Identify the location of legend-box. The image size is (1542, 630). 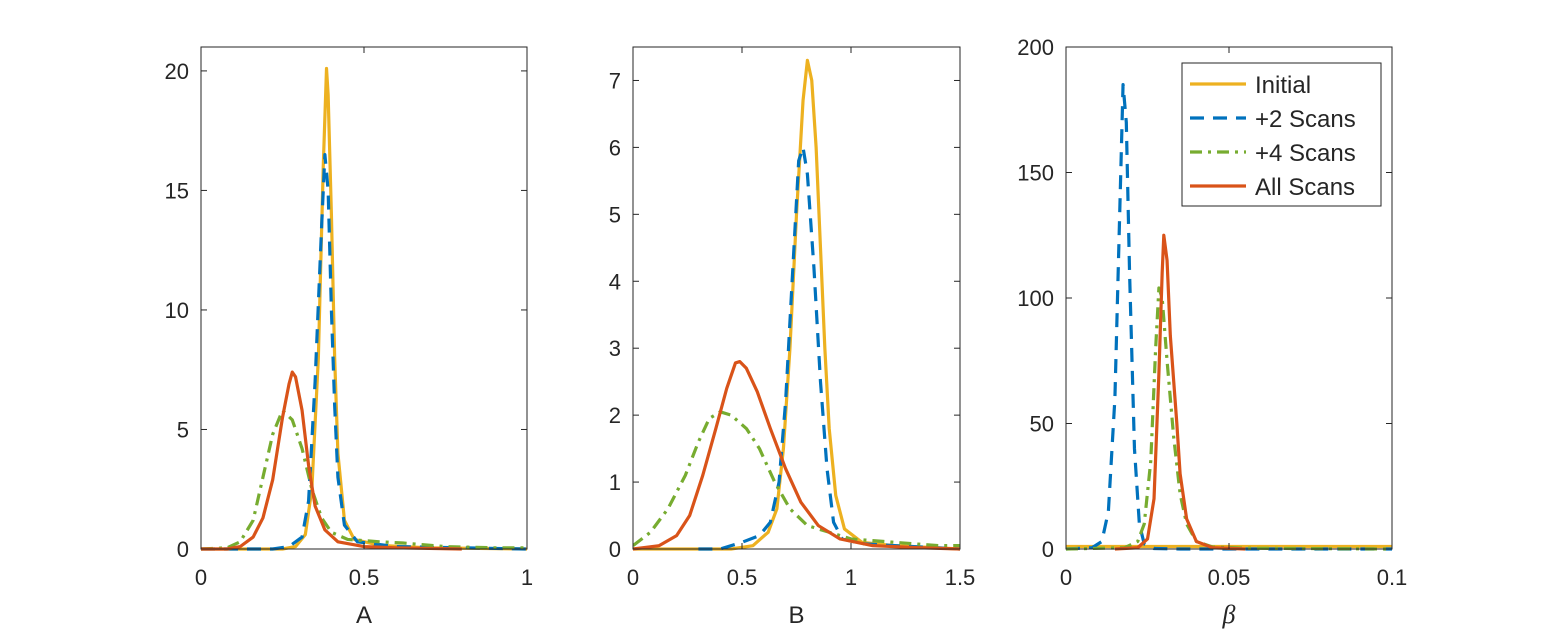
(1281, 134).